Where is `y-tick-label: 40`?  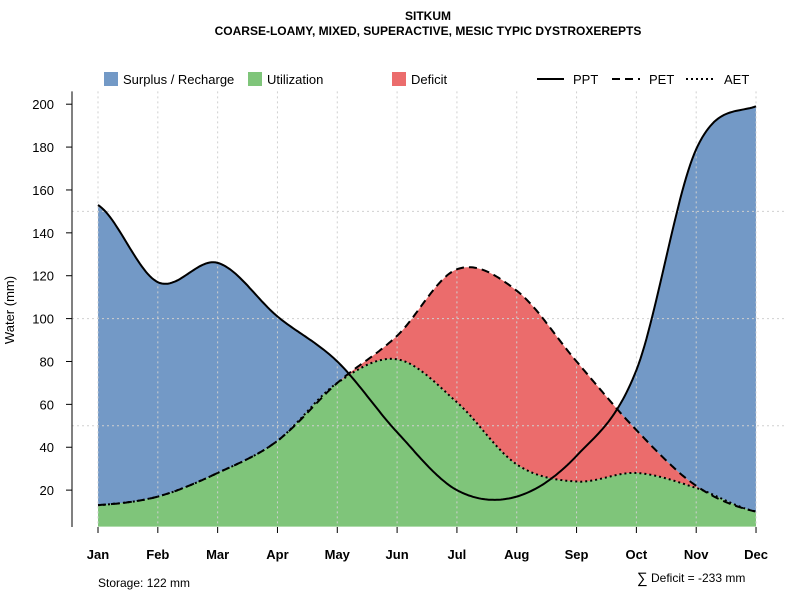 y-tick-label: 40 is located at coordinates (47, 447).